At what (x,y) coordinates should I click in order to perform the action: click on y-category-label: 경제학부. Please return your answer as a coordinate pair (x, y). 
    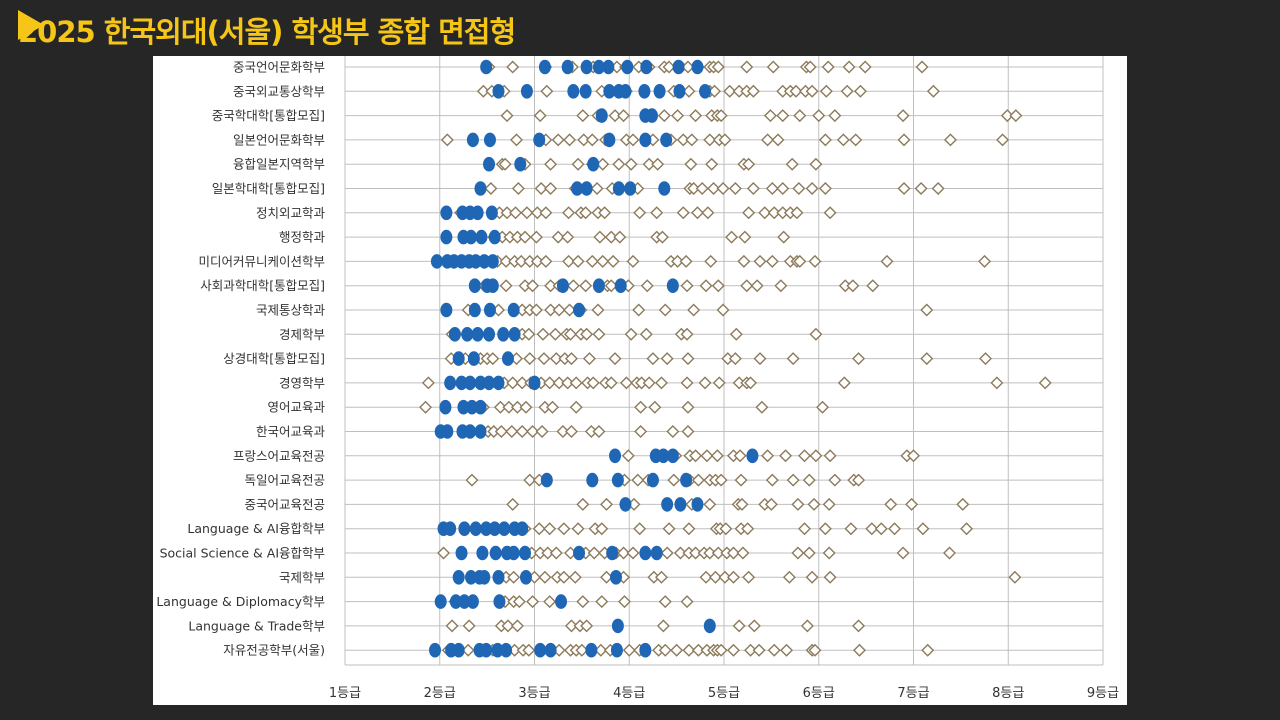
    Looking at the image, I should click on (302, 334).